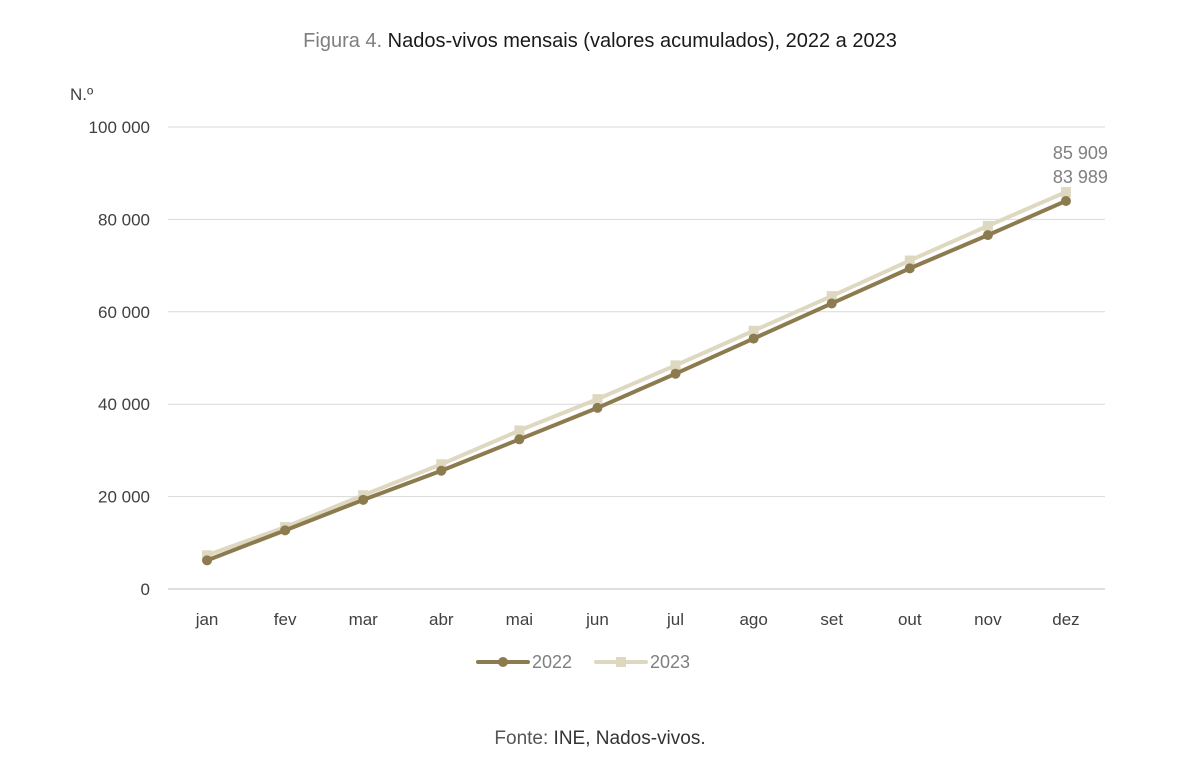  What do you see at coordinates (81, 94) in the screenshot?
I see `y-axis-unit-label: N.º` at bounding box center [81, 94].